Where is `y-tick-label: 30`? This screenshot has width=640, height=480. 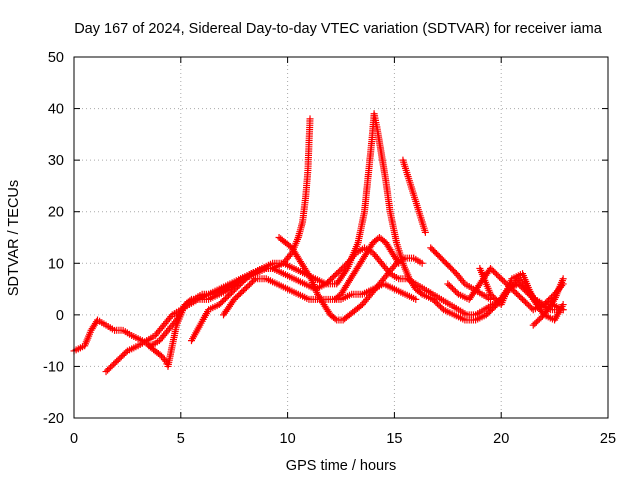 y-tick-label: 30 is located at coordinates (56, 161).